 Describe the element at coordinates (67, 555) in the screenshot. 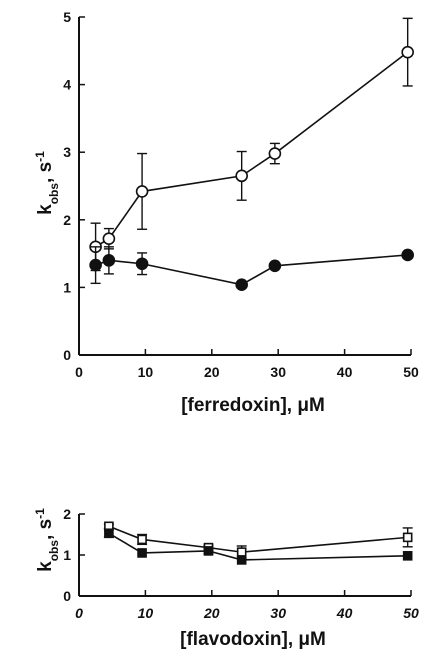

I see `flavodoxin-y-tick-label: 1` at that location.